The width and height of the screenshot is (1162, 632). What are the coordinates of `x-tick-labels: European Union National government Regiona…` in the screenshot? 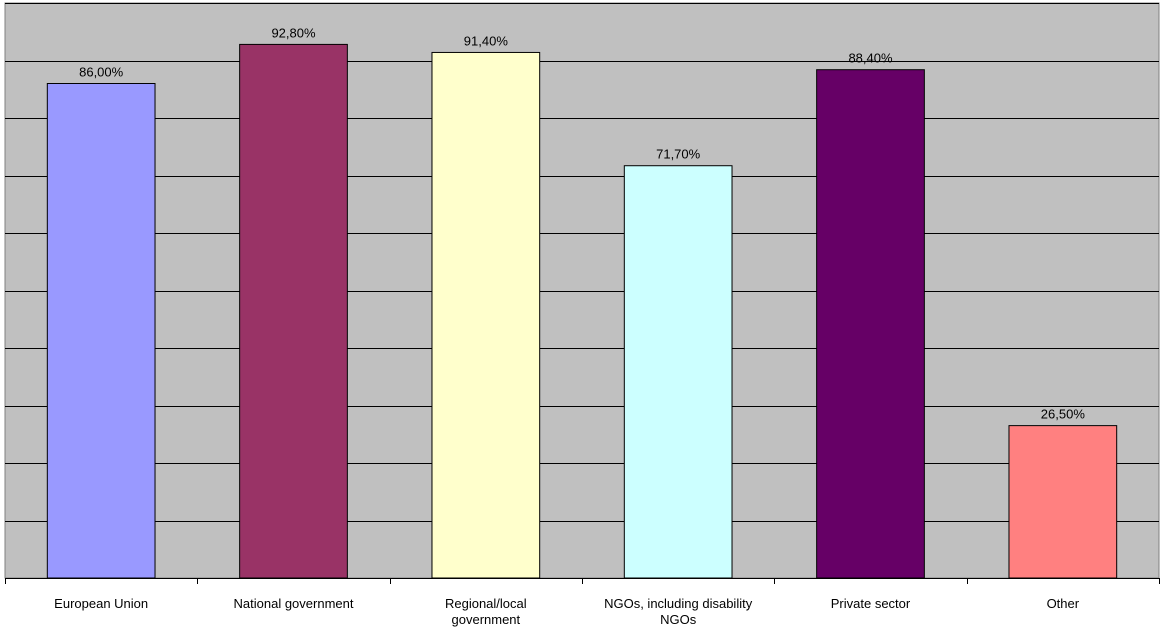 It's located at (567, 611).